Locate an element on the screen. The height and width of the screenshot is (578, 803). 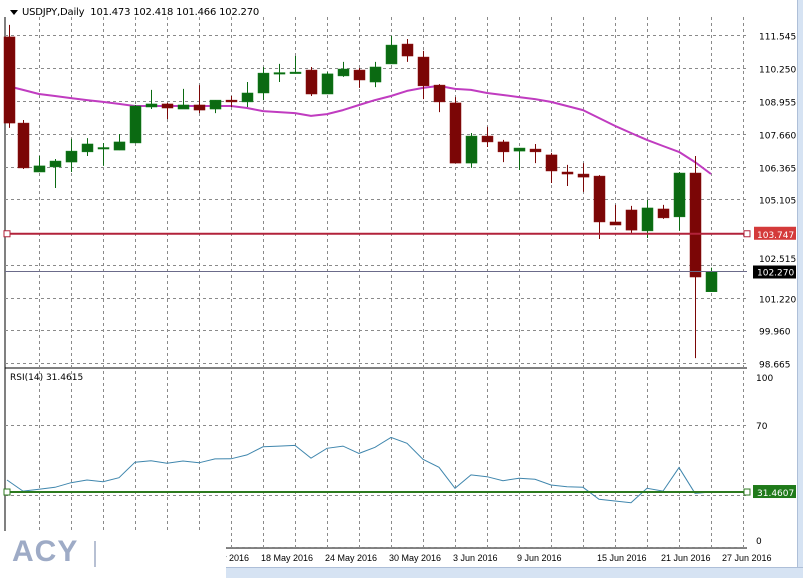
level-price-badge is located at coordinates (775, 233).